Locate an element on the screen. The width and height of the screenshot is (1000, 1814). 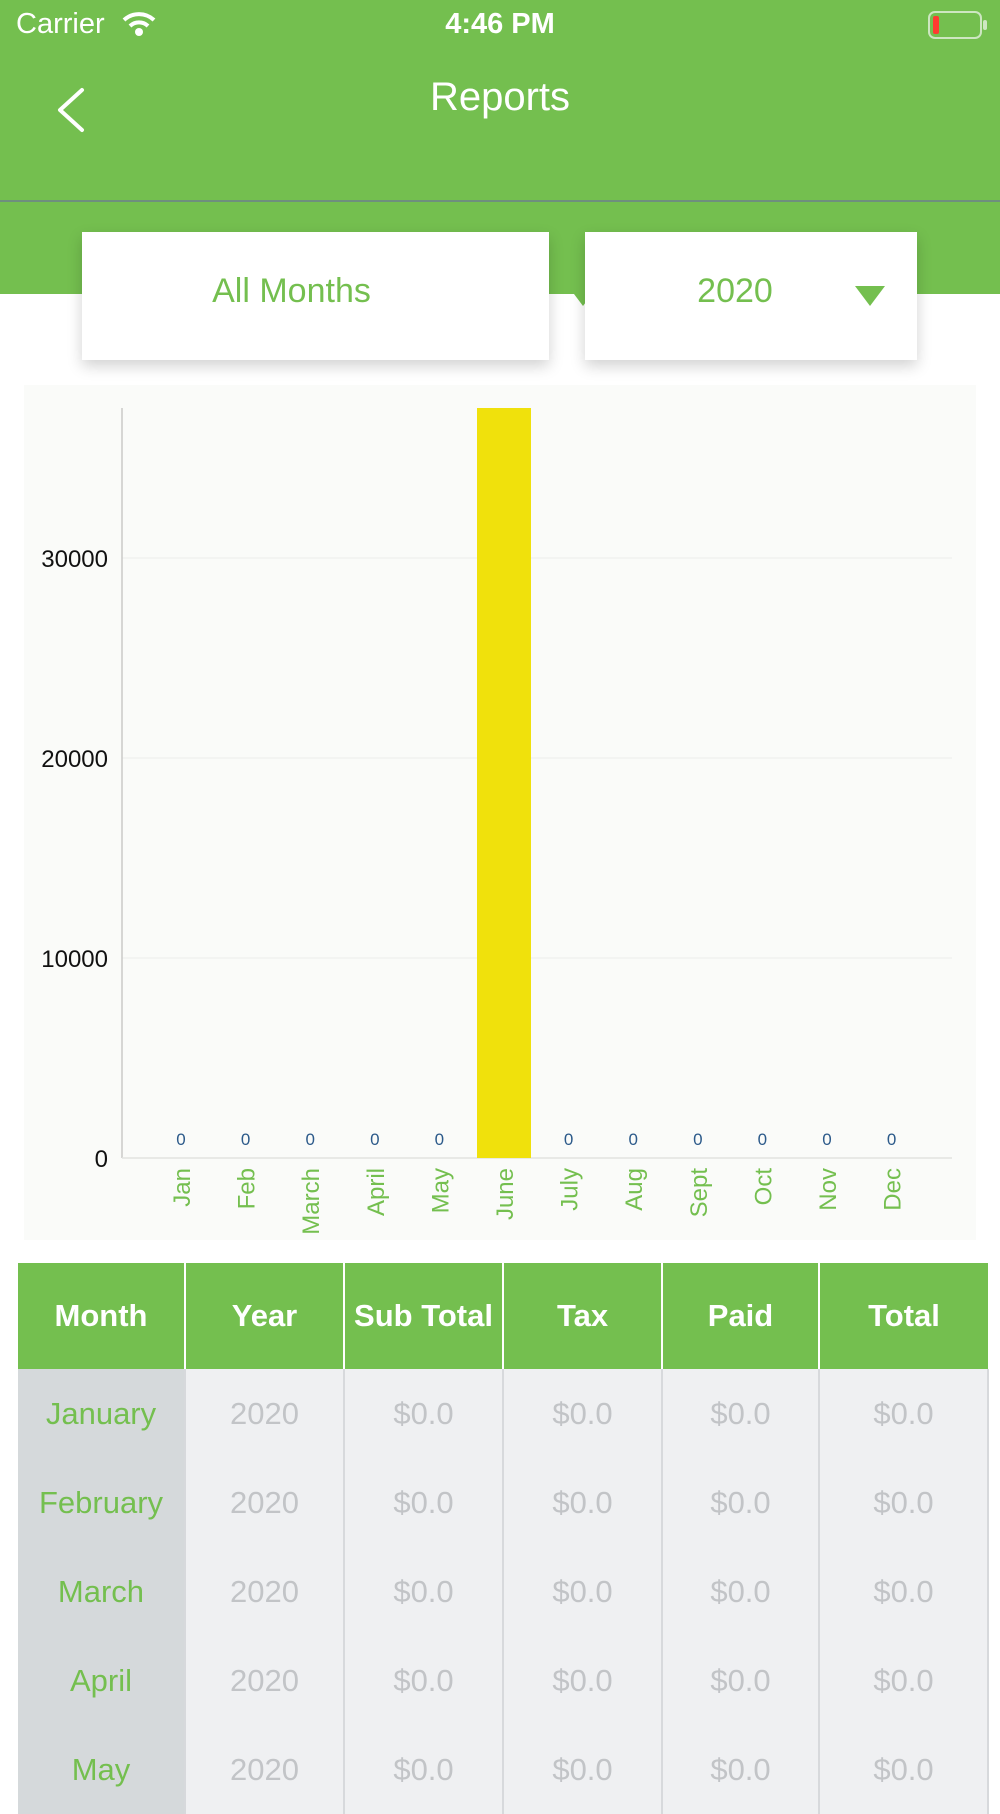
table-row: March 2020 $0.0 $0.0 $0.0 $0.0 is located at coordinates (503, 1591).